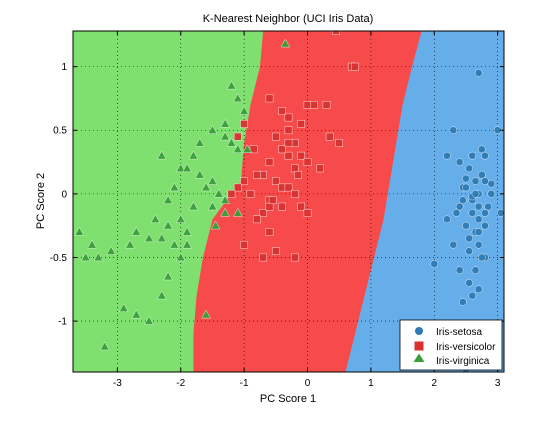 This screenshot has height=424, width=560. What do you see at coordinates (64, 194) in the screenshot?
I see `y-tick-label: 0` at bounding box center [64, 194].